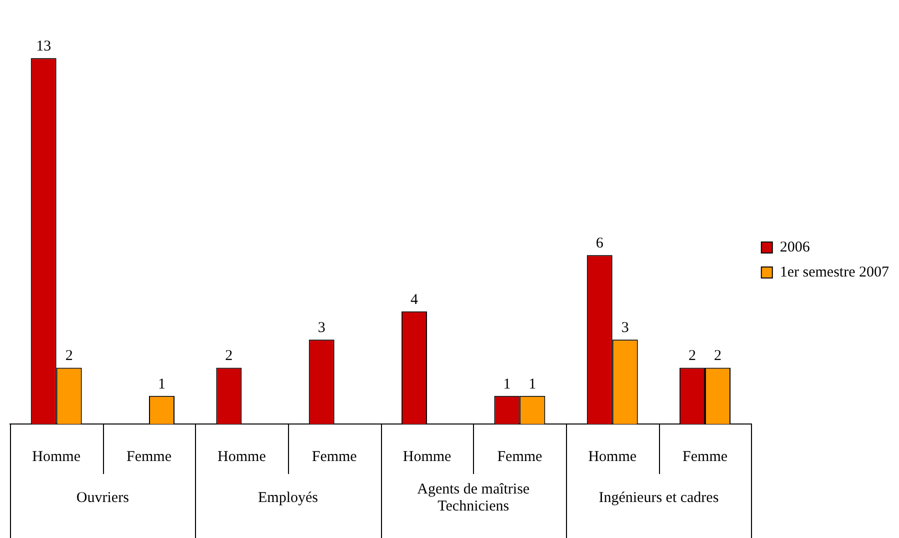 This screenshot has height=538, width=899. I want to click on text: Ouvriers, so click(103, 498).